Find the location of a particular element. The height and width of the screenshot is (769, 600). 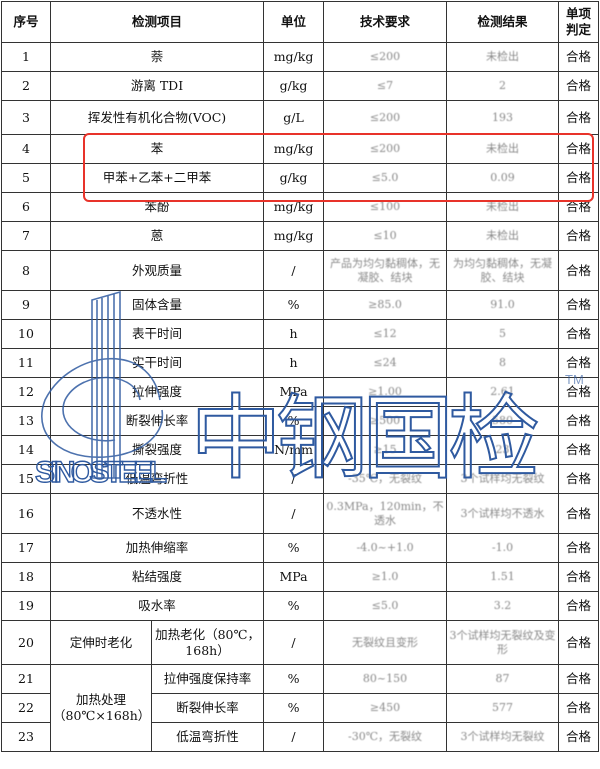

technical-requirement: -30℃，无裂纹 is located at coordinates (385, 737).